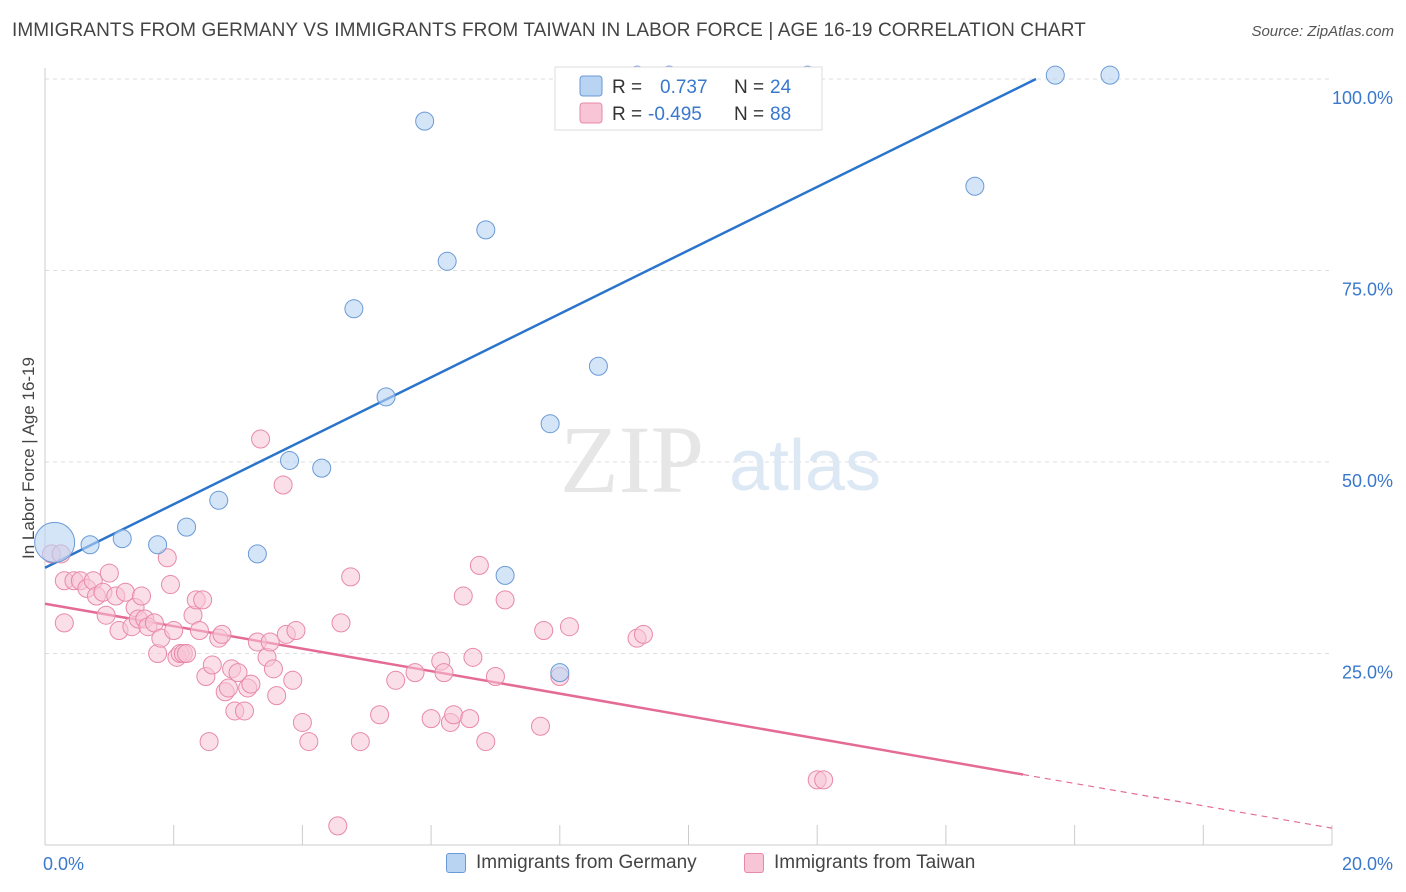  I want to click on x-tick-labels: 0.0% 20.0%, so click(718, 864).